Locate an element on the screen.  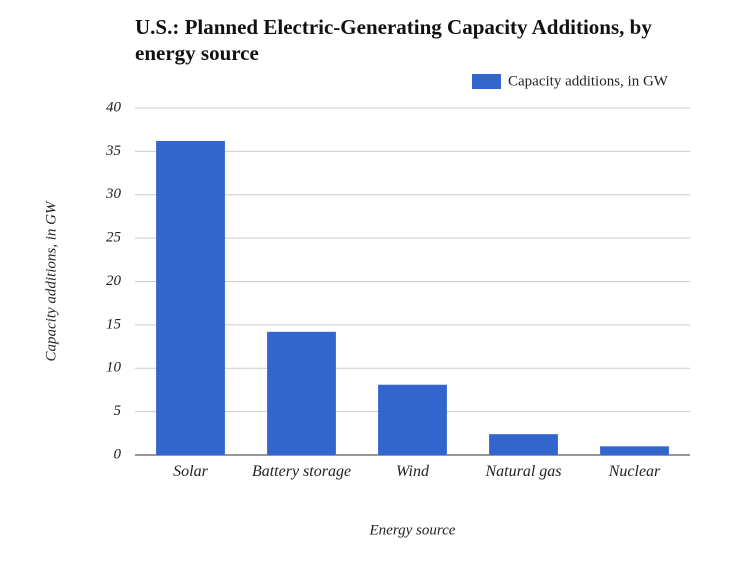
y-tick-label: 0 is located at coordinates (118, 454).